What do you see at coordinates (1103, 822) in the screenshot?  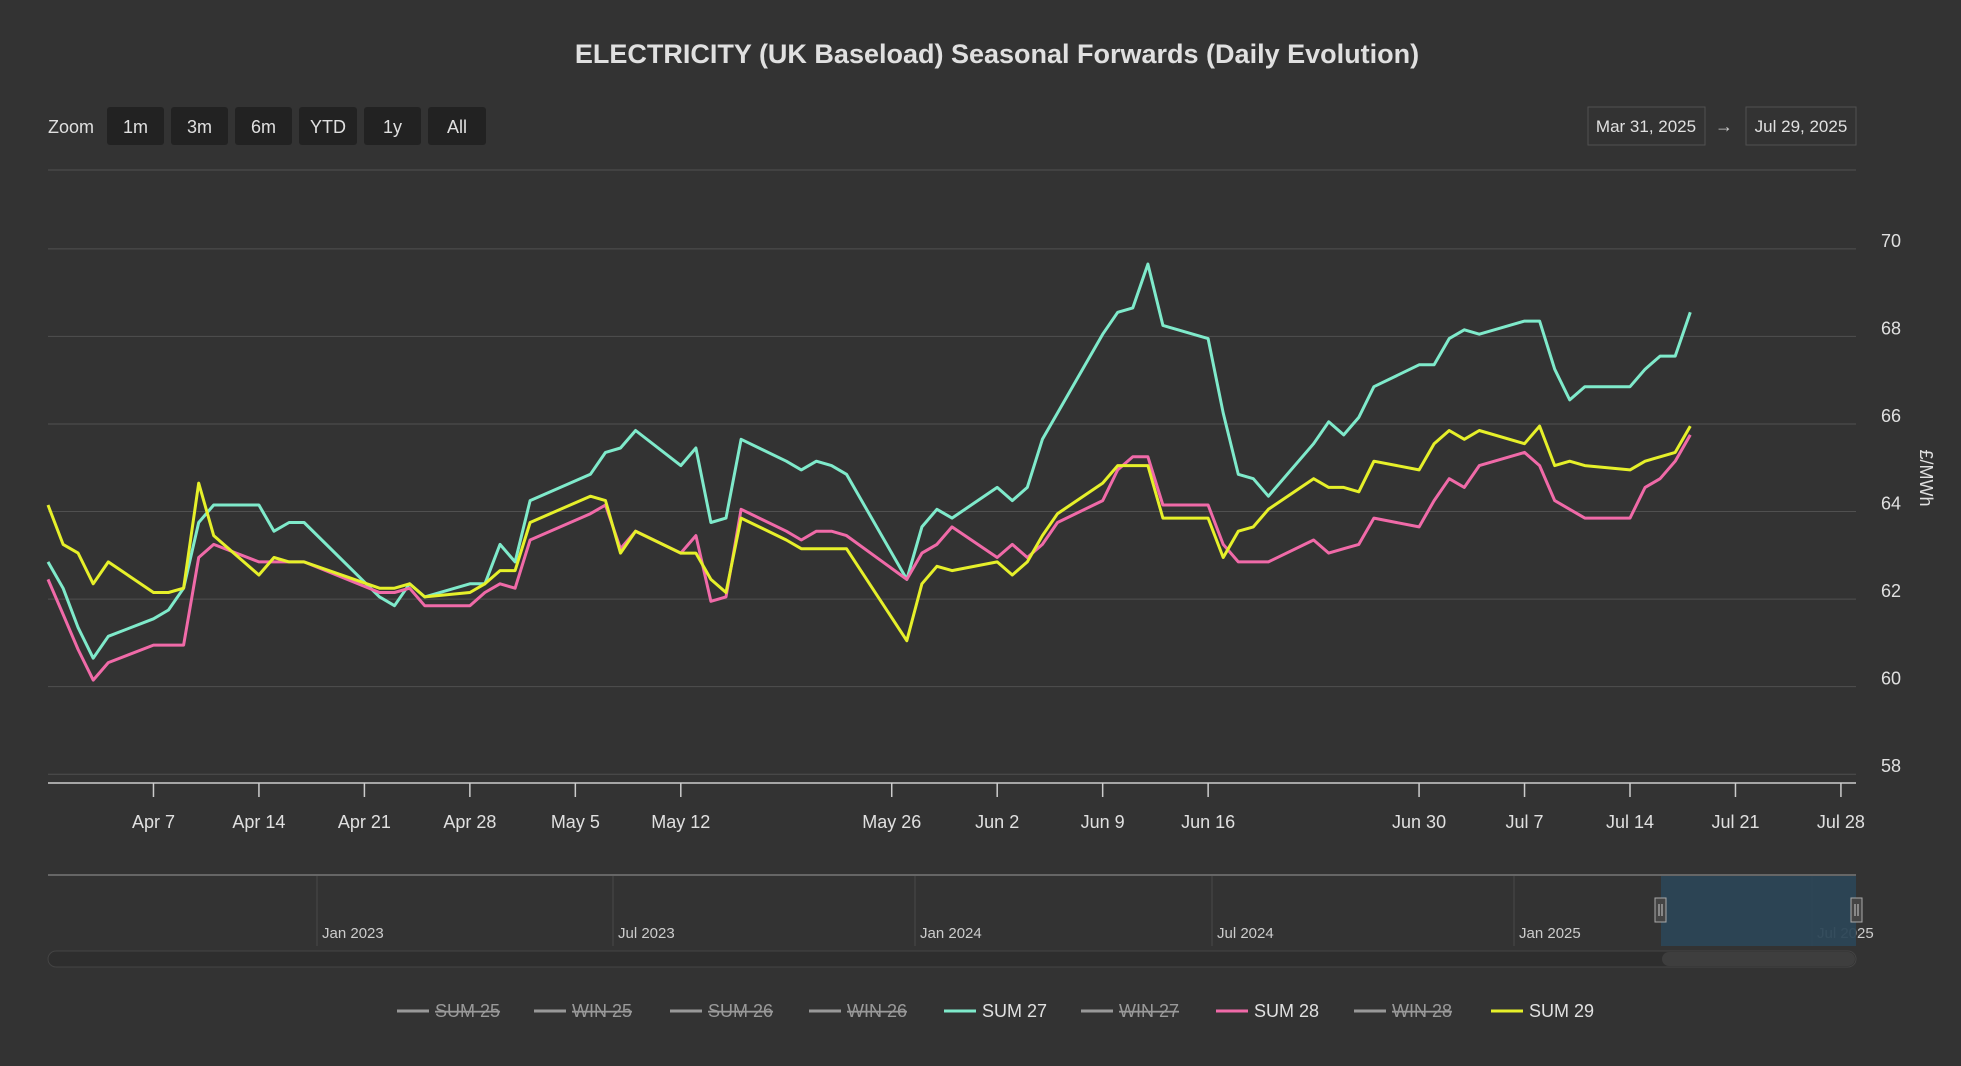 I see `x-tick-label: Jun 9` at bounding box center [1103, 822].